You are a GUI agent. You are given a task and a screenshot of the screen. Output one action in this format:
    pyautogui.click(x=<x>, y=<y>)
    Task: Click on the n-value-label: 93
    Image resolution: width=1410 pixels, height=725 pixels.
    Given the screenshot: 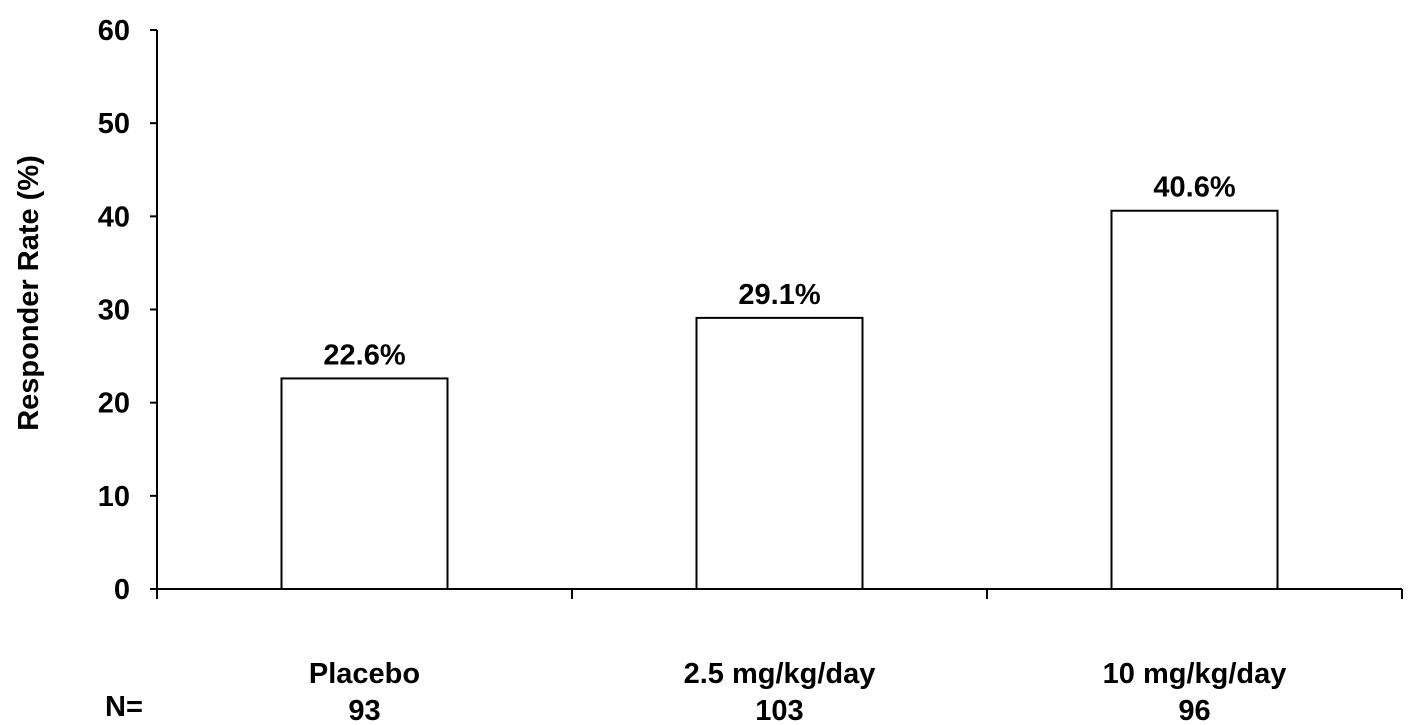 What is the action you would take?
    pyautogui.click(x=364, y=710)
    